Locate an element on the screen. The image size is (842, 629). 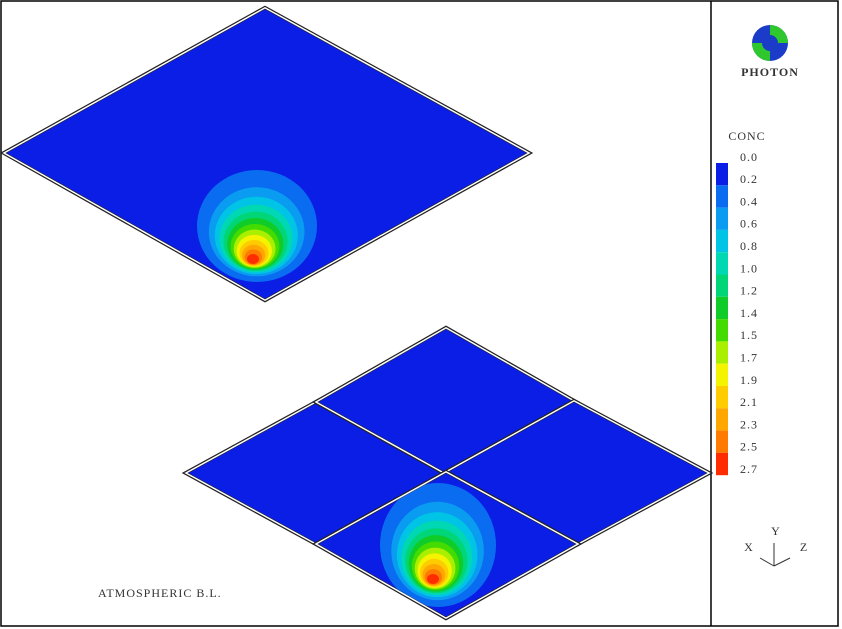
legend-label: 0.6 is located at coordinates (749, 224).